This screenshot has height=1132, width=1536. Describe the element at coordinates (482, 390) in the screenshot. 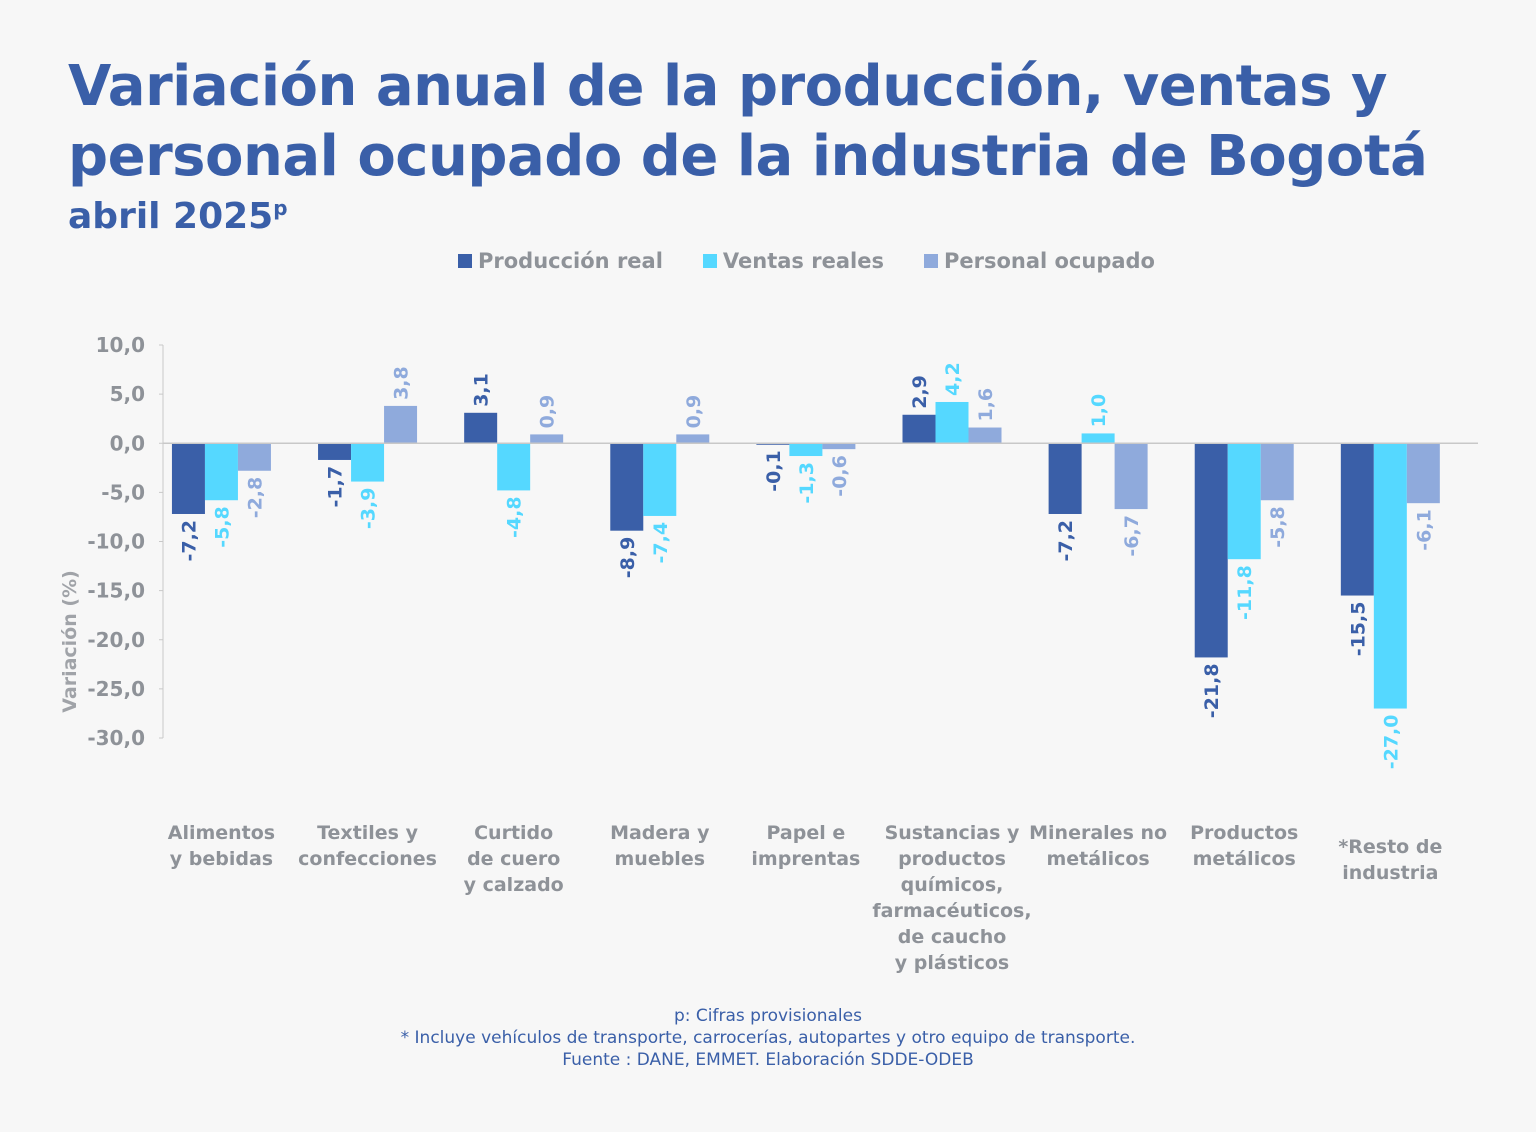

I see `data-label: 3,1` at that location.